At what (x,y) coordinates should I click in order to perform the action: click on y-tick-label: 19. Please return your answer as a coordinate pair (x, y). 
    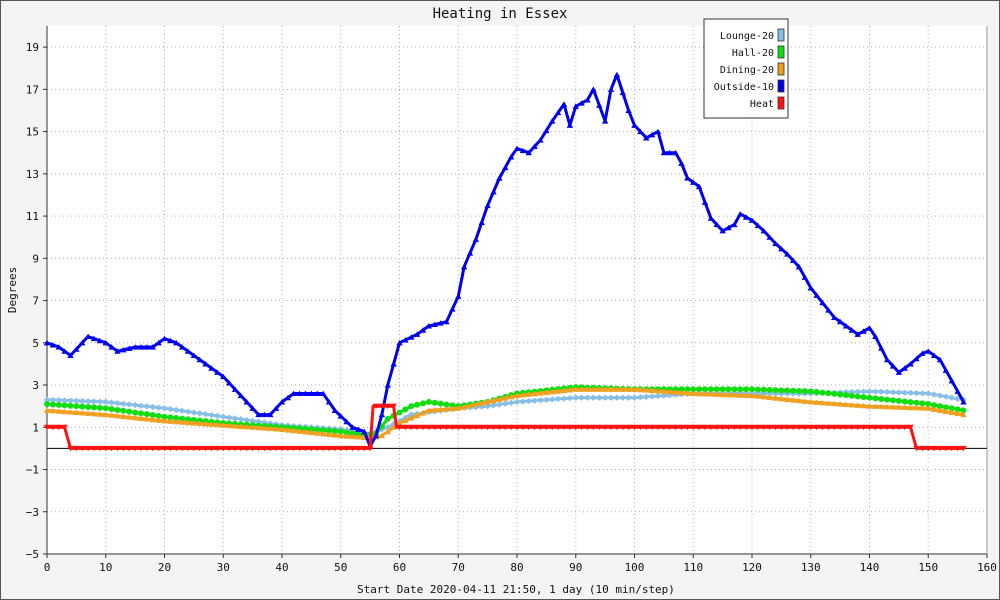
    Looking at the image, I should click on (32, 47).